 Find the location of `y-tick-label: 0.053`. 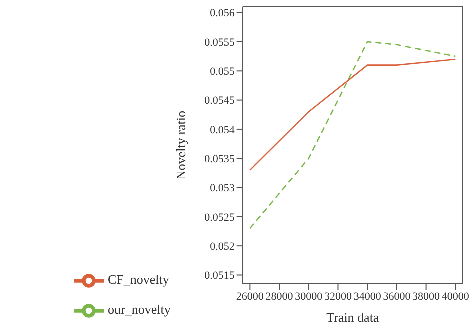

y-tick-label: 0.053 is located at coordinates (223, 188).